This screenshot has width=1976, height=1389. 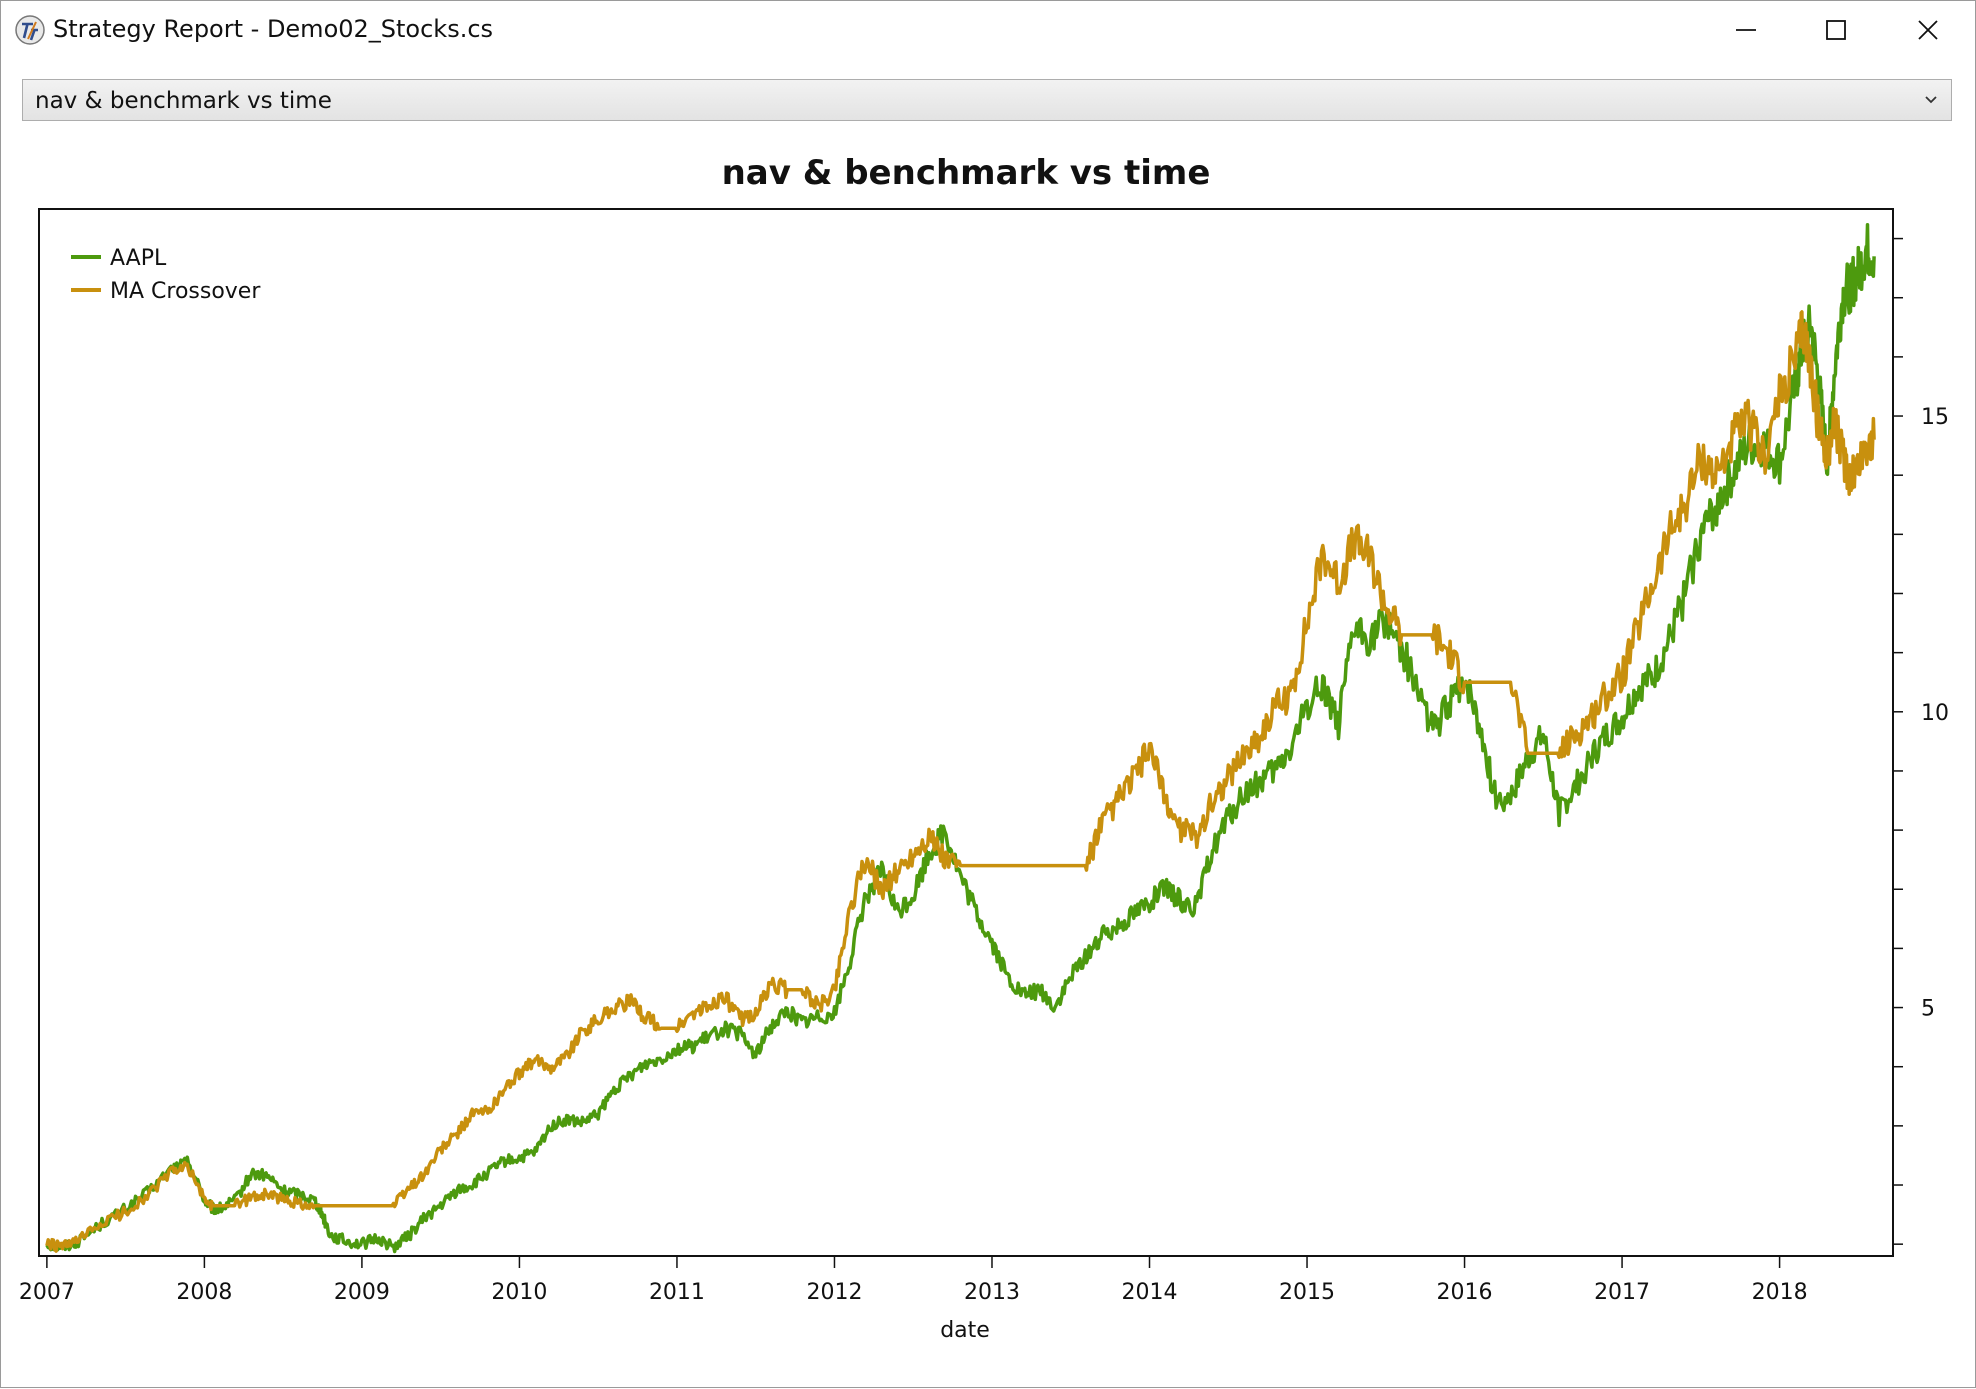 I want to click on legend: AAPL MA Crossover, so click(x=166, y=275).